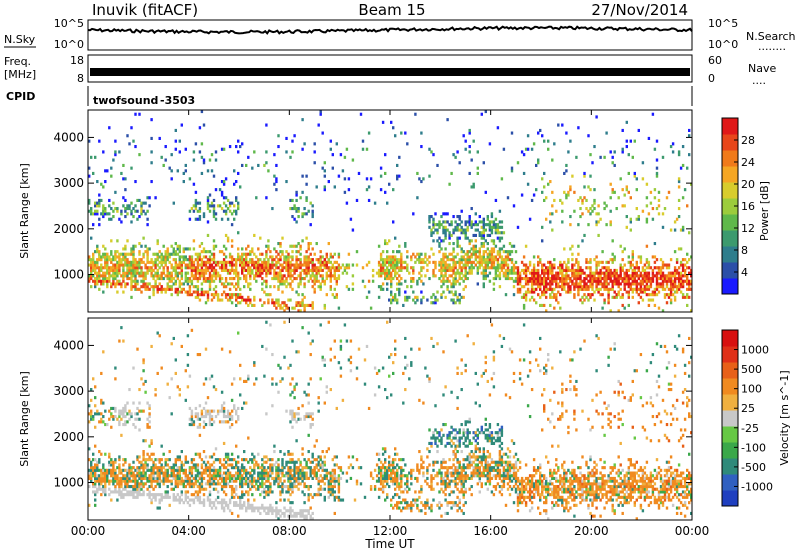  What do you see at coordinates (730, 158) in the screenshot?
I see `colorbar-swatch` at bounding box center [730, 158].